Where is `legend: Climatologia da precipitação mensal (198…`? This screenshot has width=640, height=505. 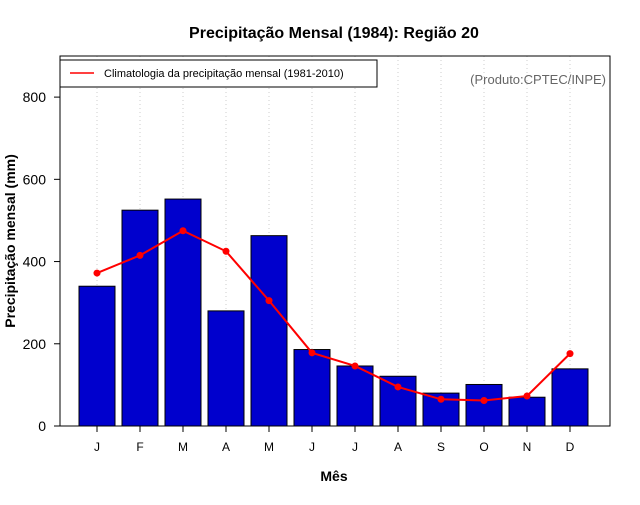 legend: Climatologia da precipitação mensal (198… is located at coordinates (218, 73).